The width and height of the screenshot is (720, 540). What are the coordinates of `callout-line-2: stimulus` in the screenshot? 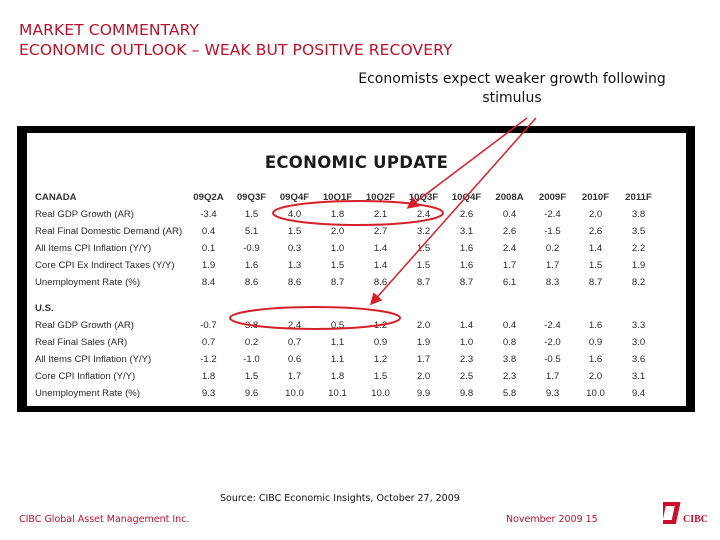 It's located at (512, 98).